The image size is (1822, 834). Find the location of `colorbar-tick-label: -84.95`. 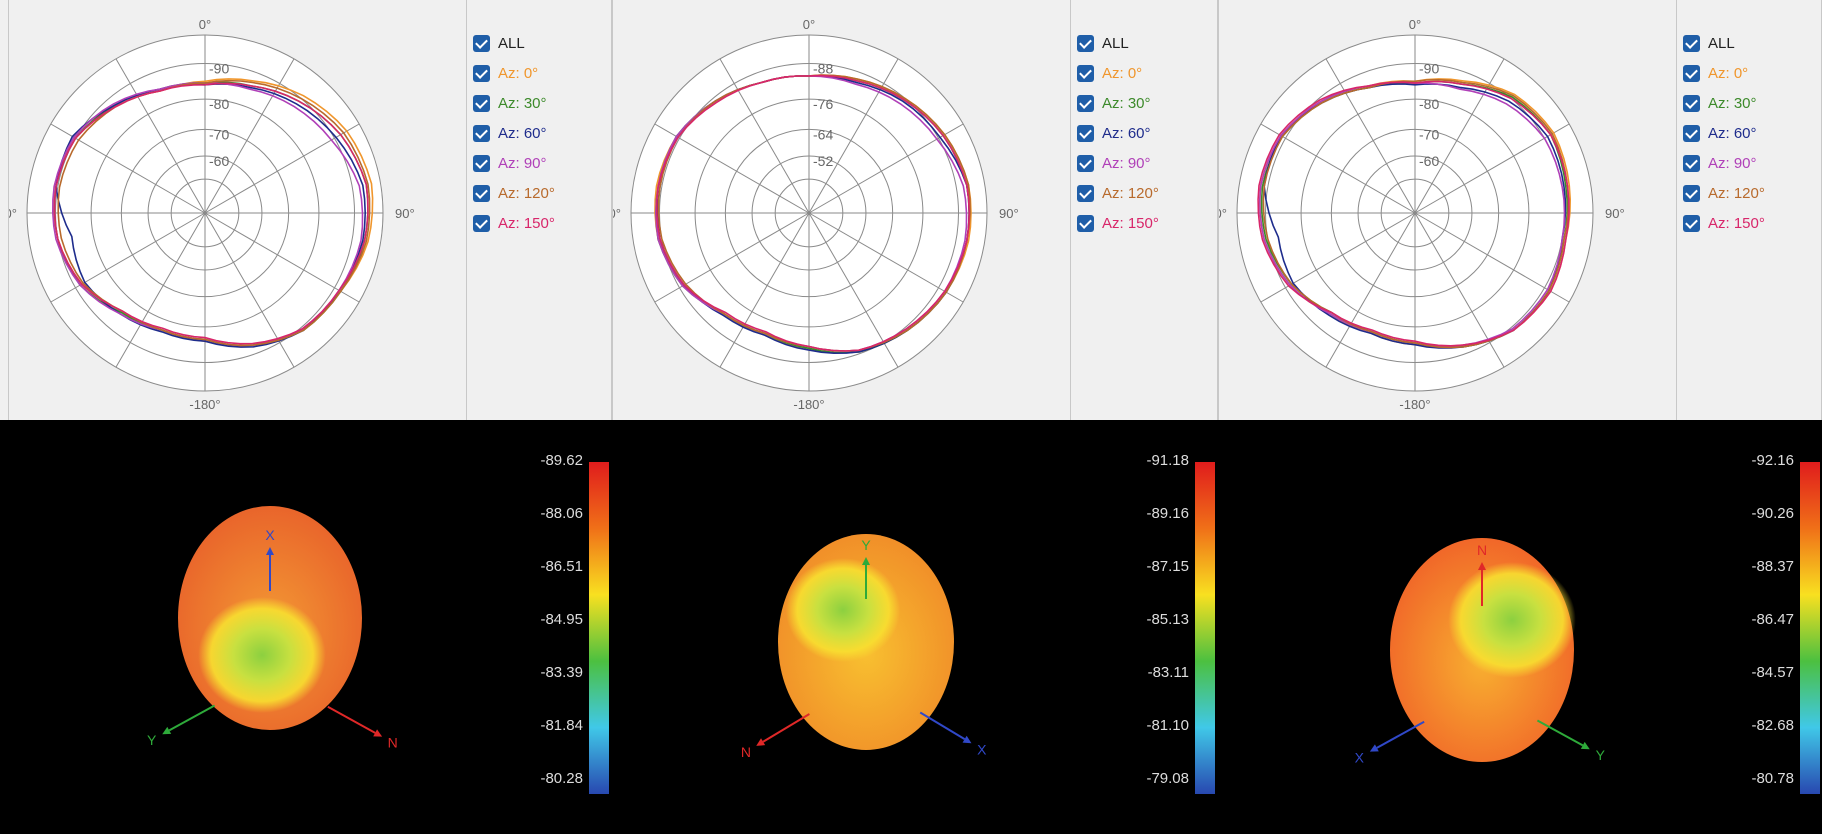

colorbar-tick-label: -84.95 is located at coordinates (561, 619).